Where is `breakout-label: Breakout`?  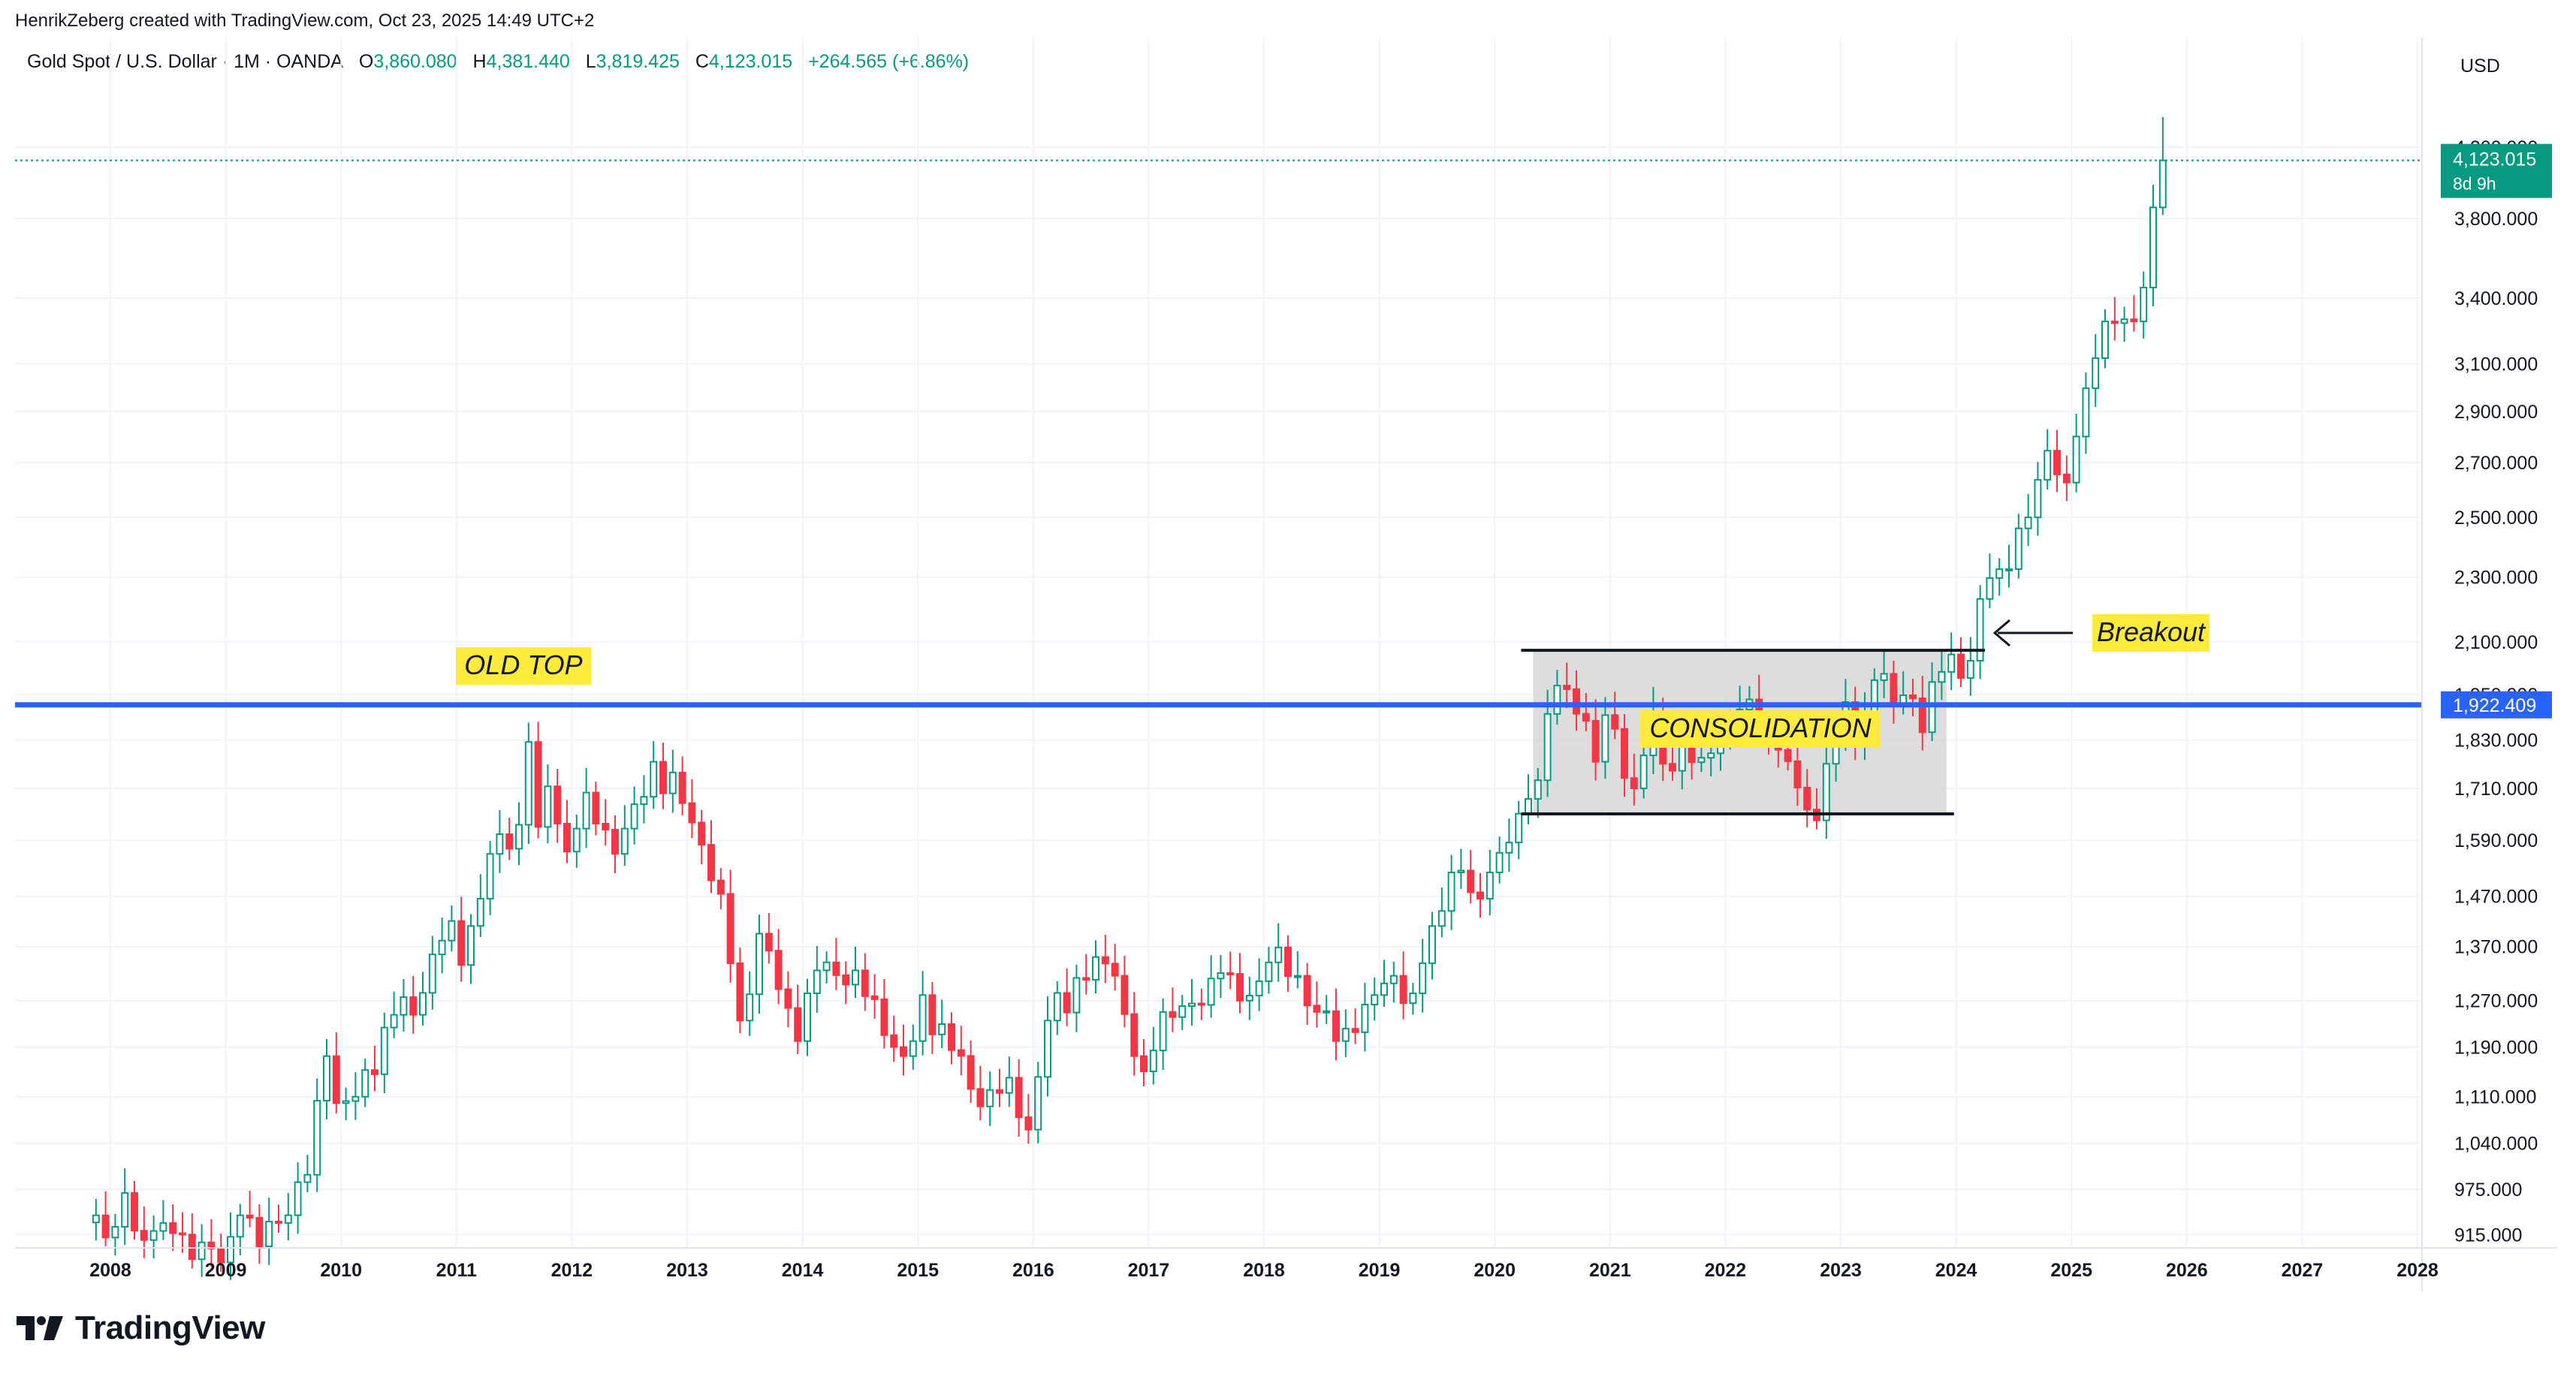
breakout-label: Breakout is located at coordinates (2151, 633).